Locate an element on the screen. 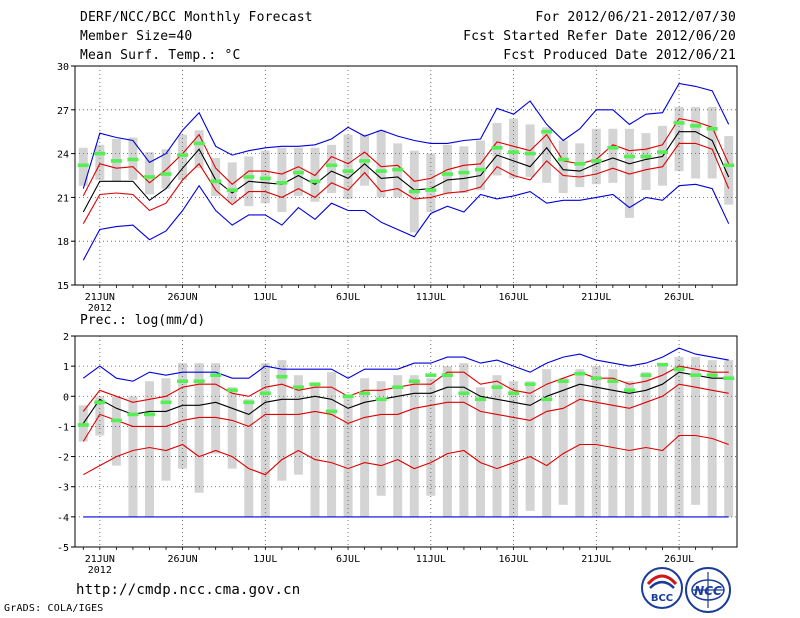 This screenshot has width=800, height=618. temp-line-max is located at coordinates (406, 222).